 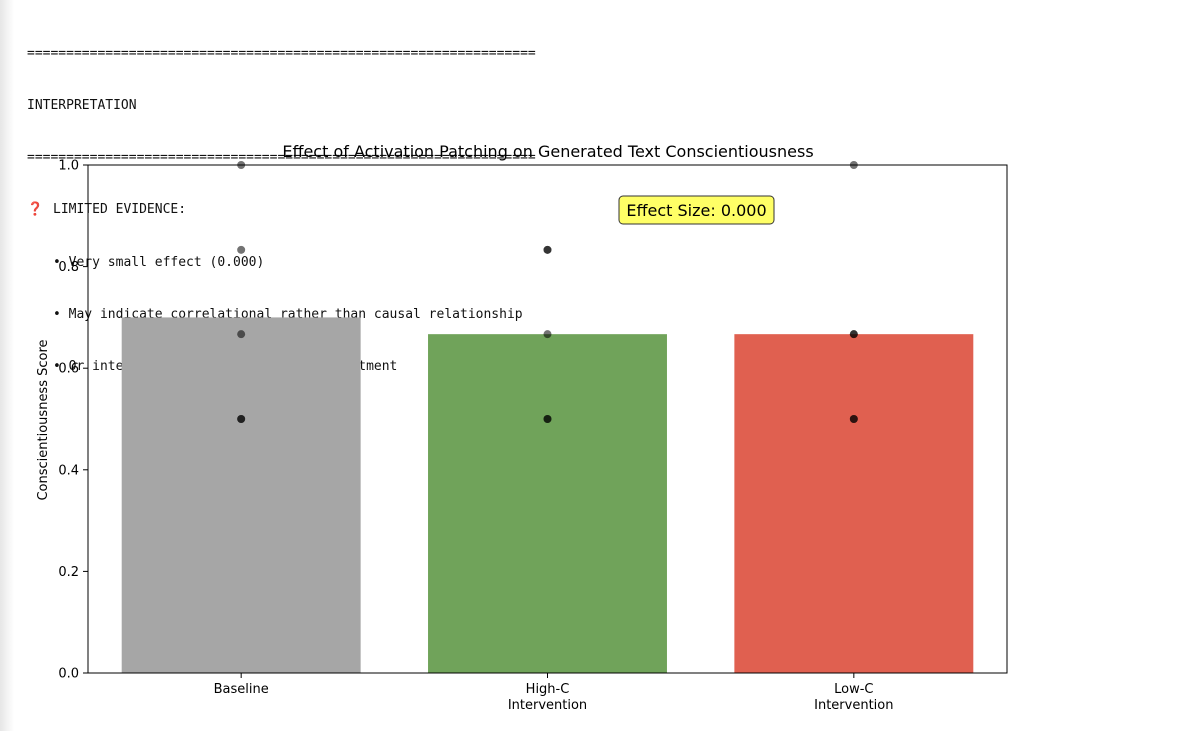 What do you see at coordinates (159, 262) in the screenshot?
I see `bullet-item: • Very small effect (0.000)` at bounding box center [159, 262].